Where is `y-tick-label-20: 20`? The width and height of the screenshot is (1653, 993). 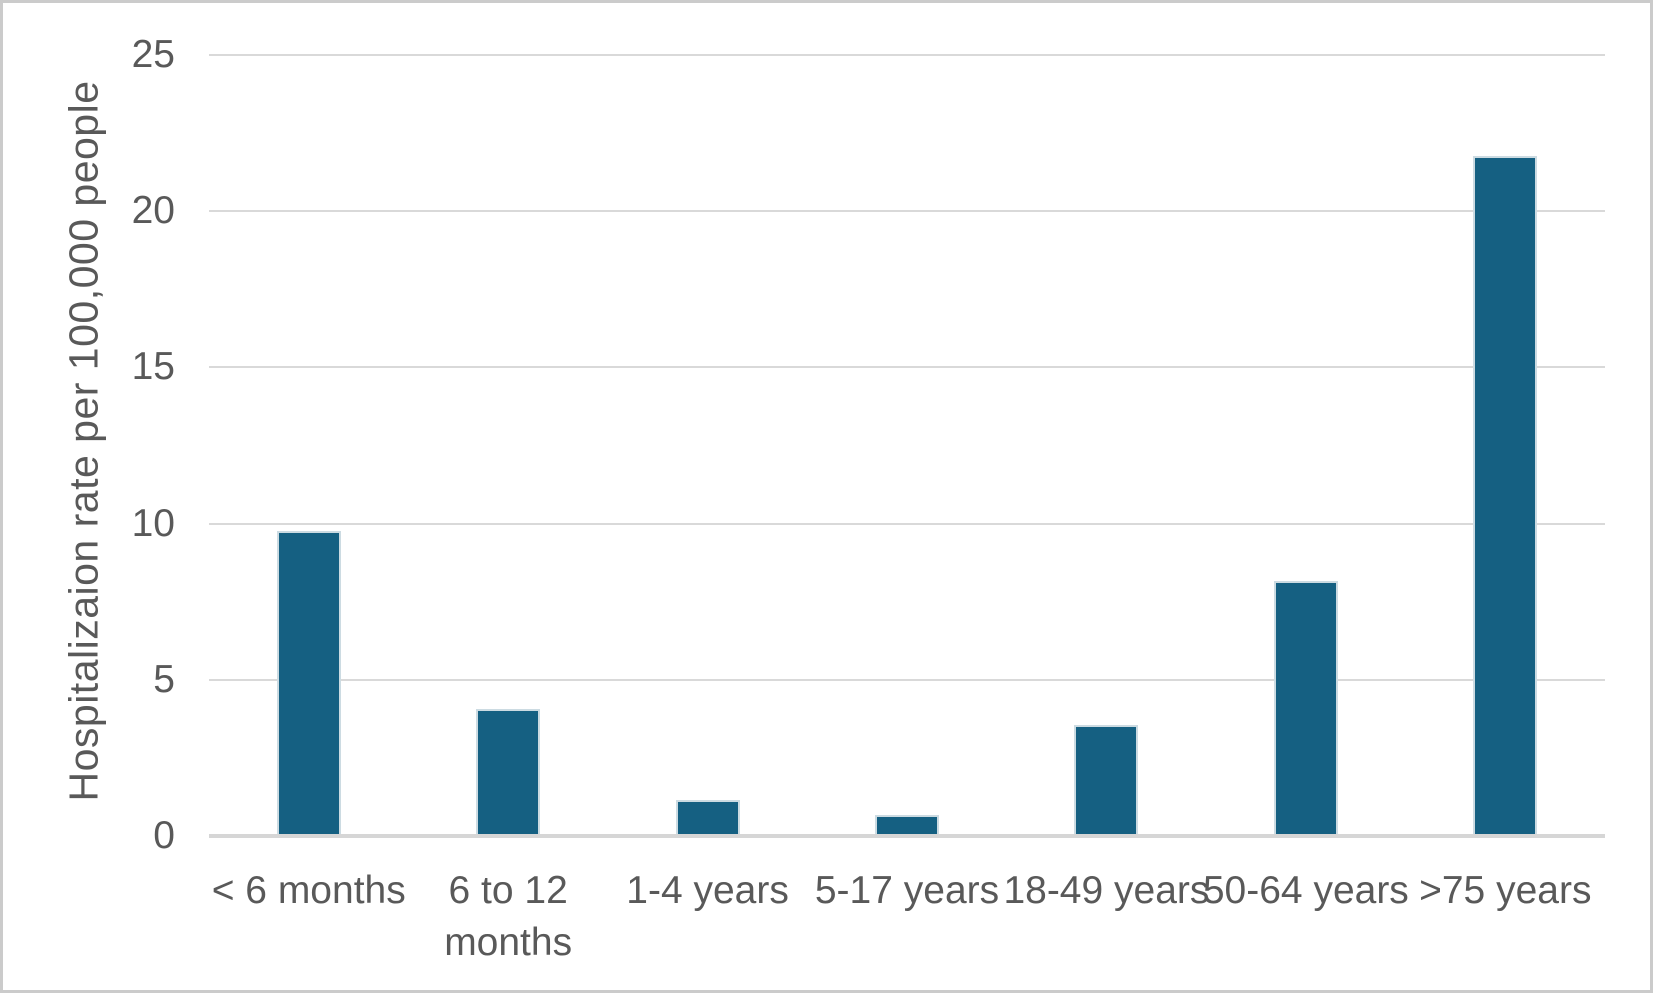 y-tick-label-20: 20 is located at coordinates (153, 211).